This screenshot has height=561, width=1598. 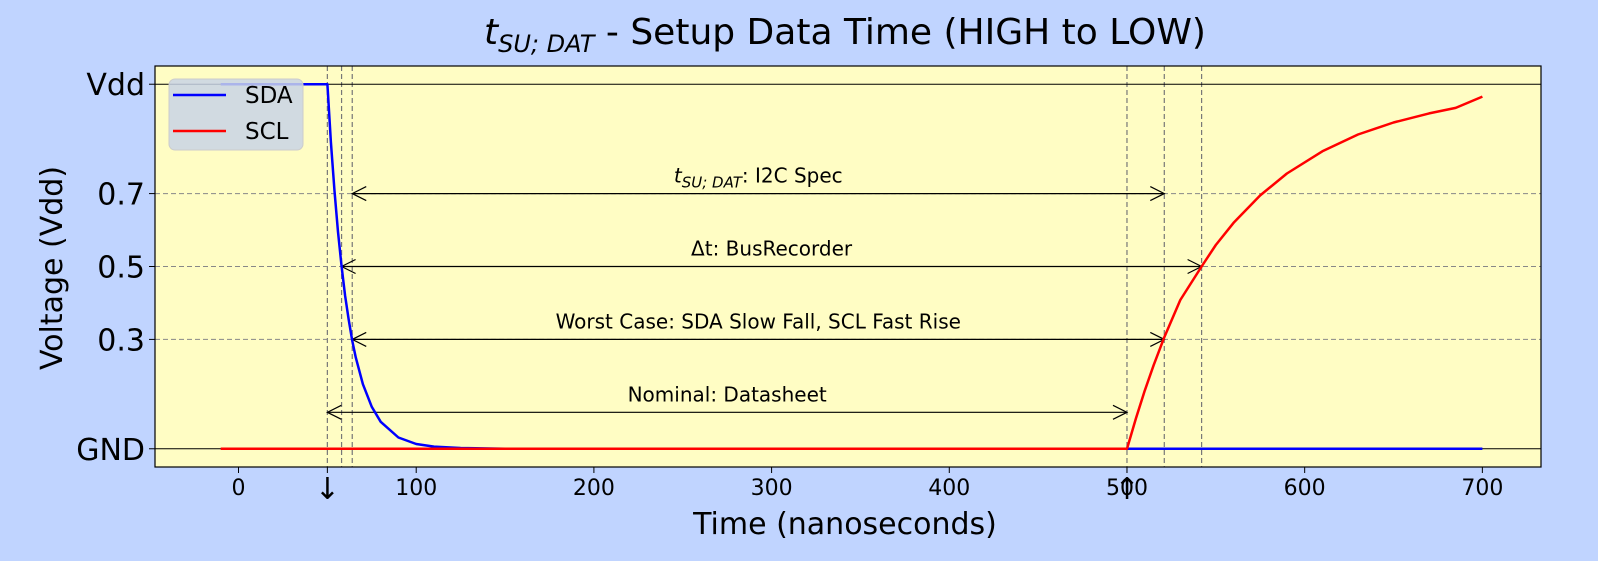 I want to click on x-tick-label: 200, so click(x=594, y=488).